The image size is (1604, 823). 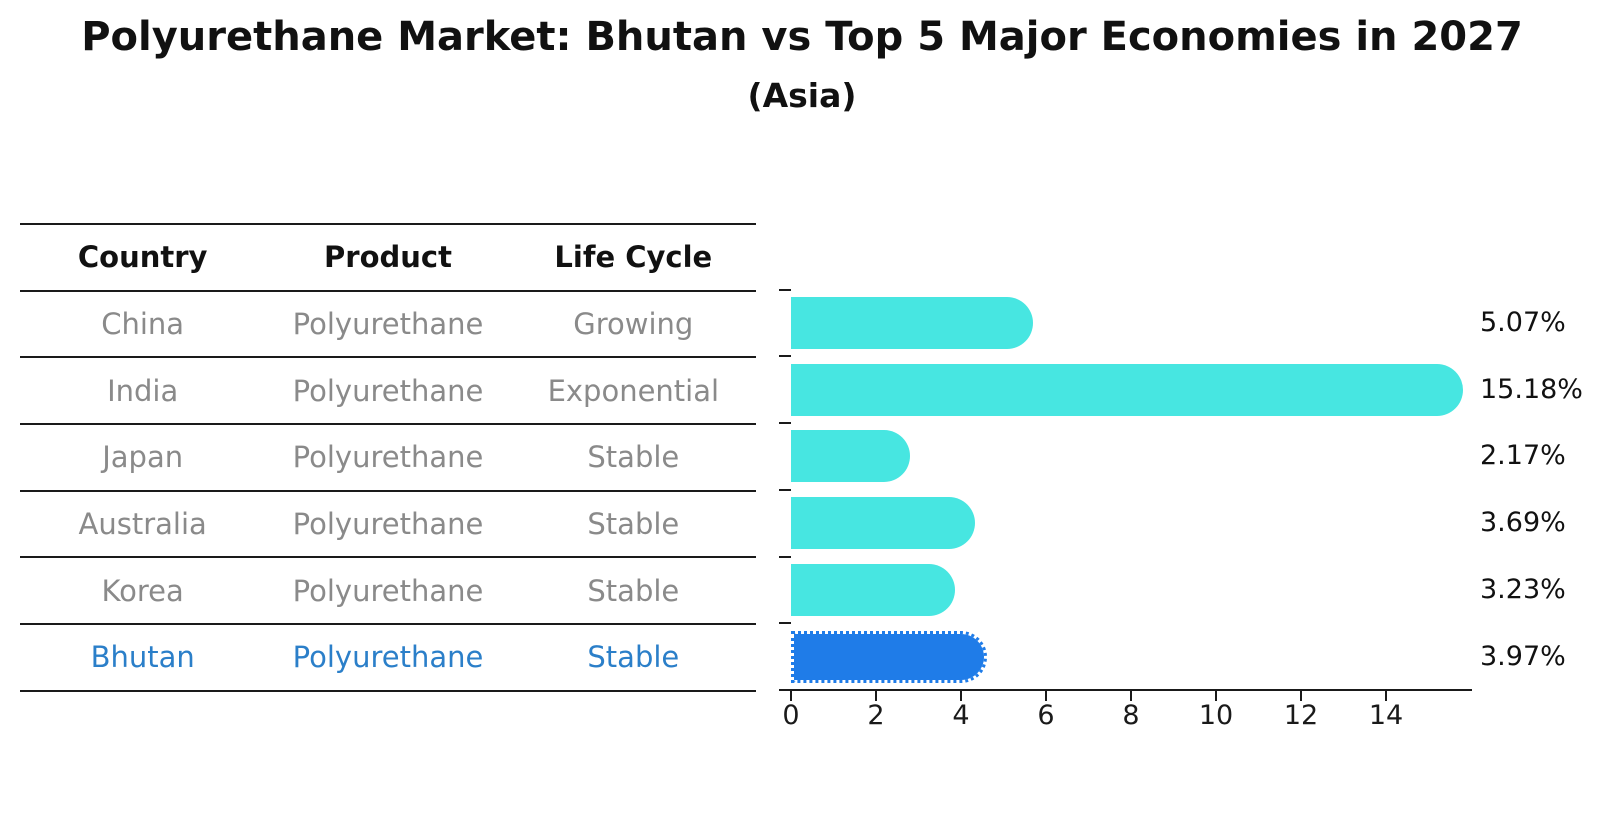 What do you see at coordinates (912, 323) in the screenshot?
I see `bar-china` at bounding box center [912, 323].